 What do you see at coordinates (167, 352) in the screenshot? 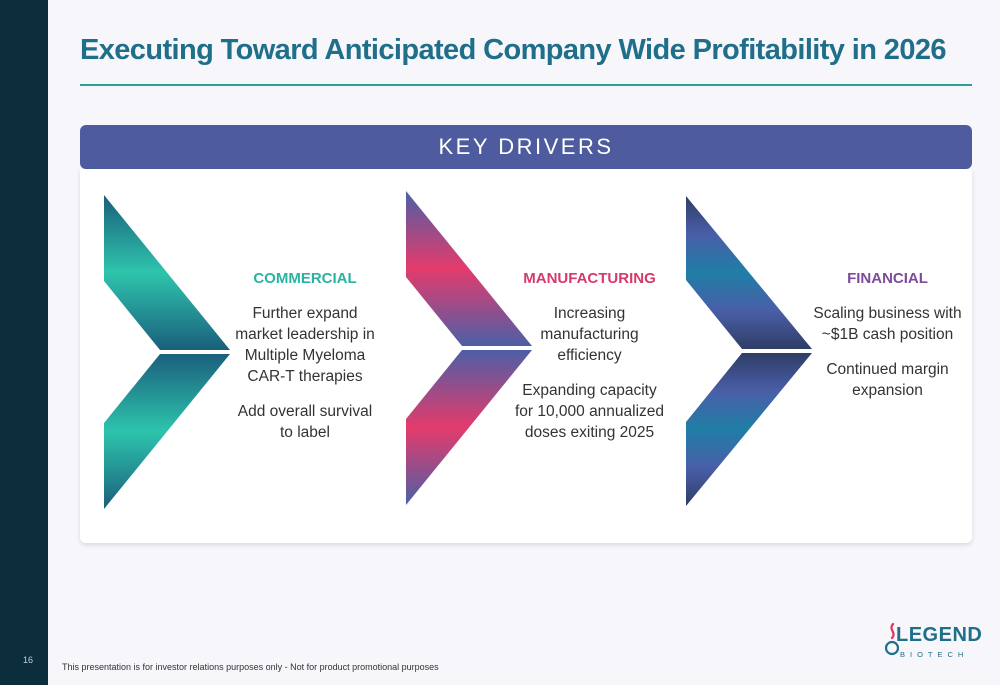
I see `commercial-chevron-icon` at bounding box center [167, 352].